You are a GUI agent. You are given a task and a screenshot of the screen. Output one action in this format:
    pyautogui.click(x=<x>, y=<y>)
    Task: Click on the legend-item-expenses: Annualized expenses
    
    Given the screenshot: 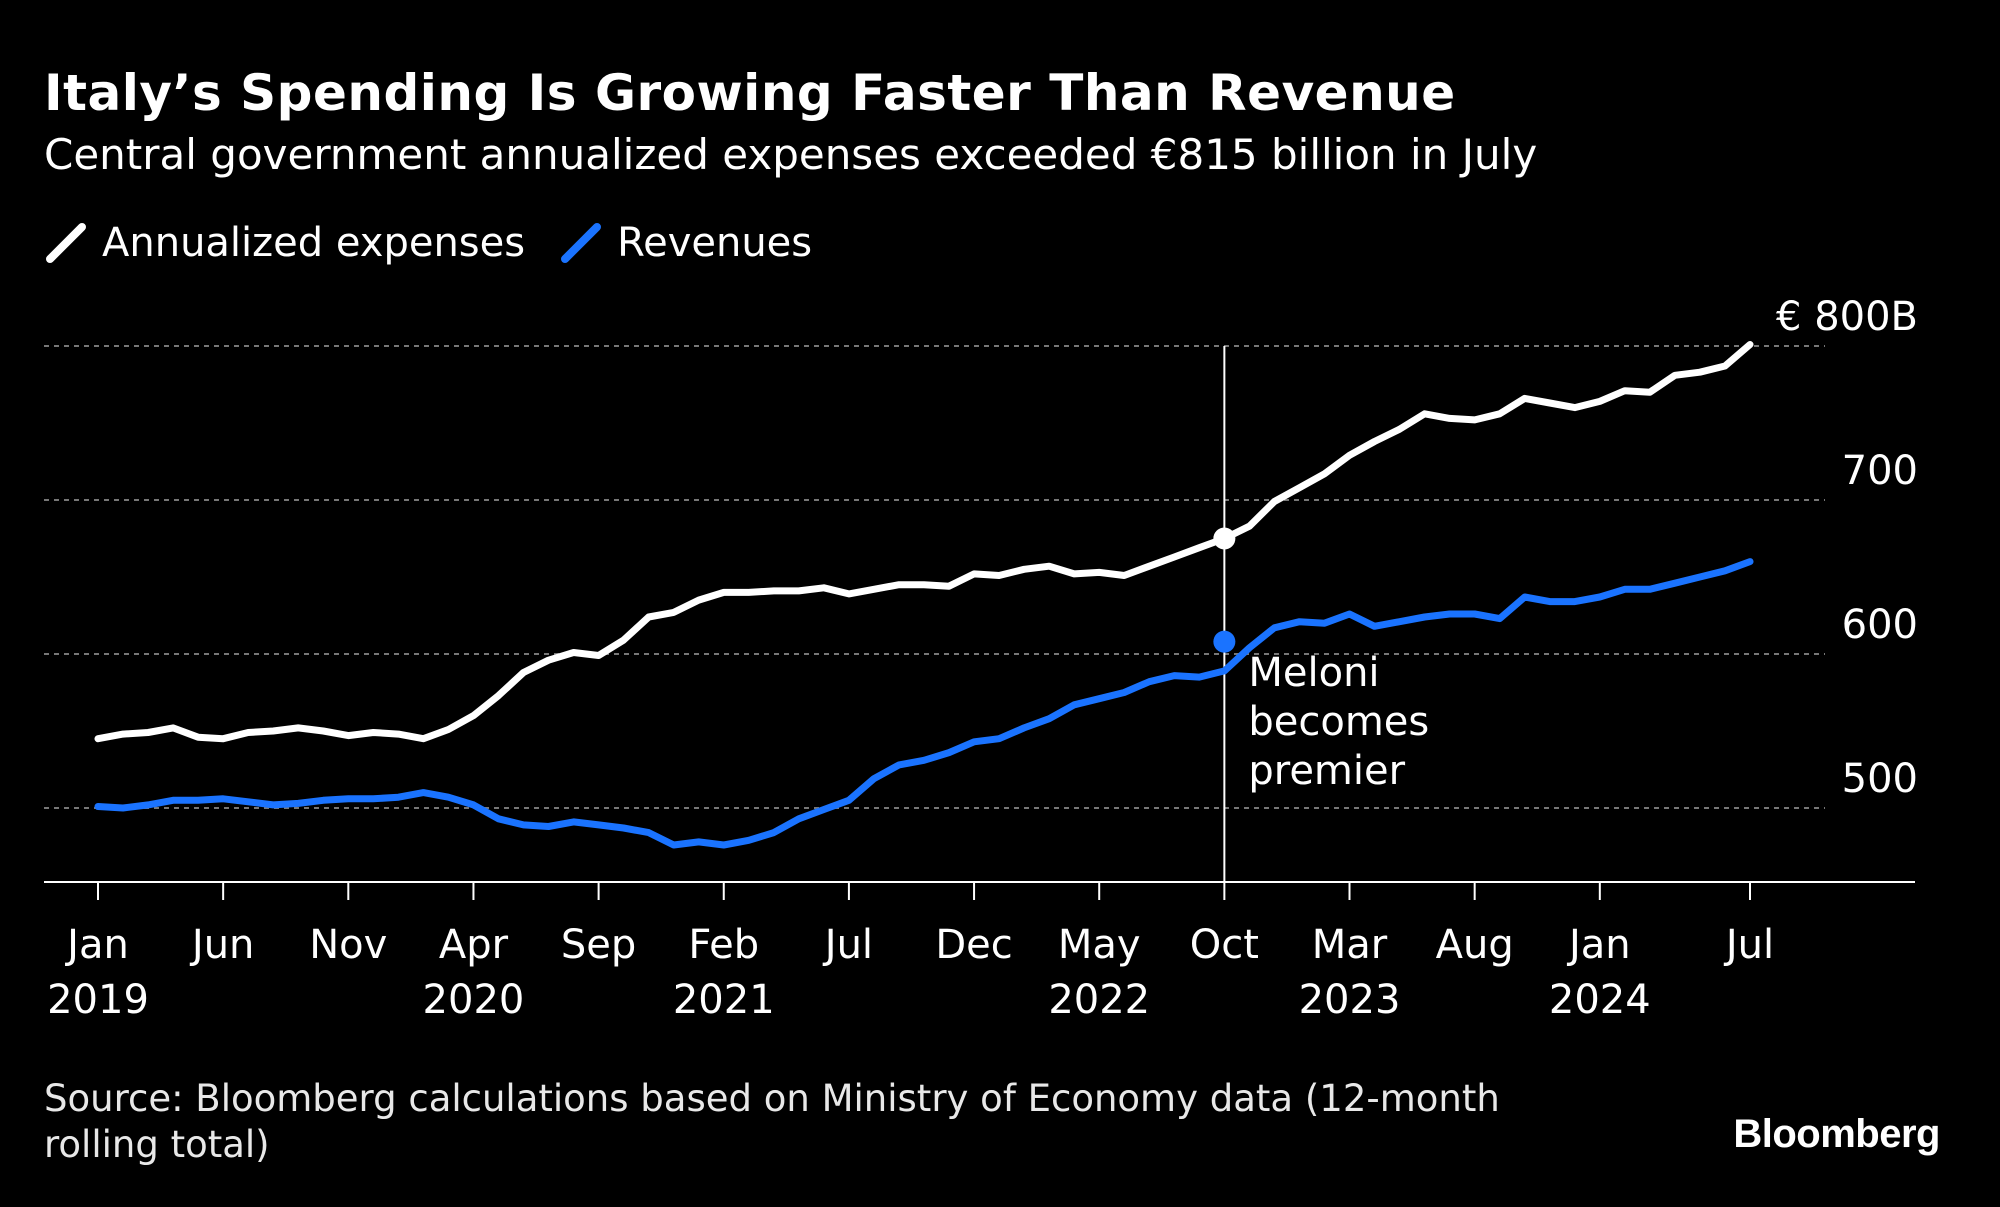 What is the action you would take?
    pyautogui.click(x=284, y=243)
    